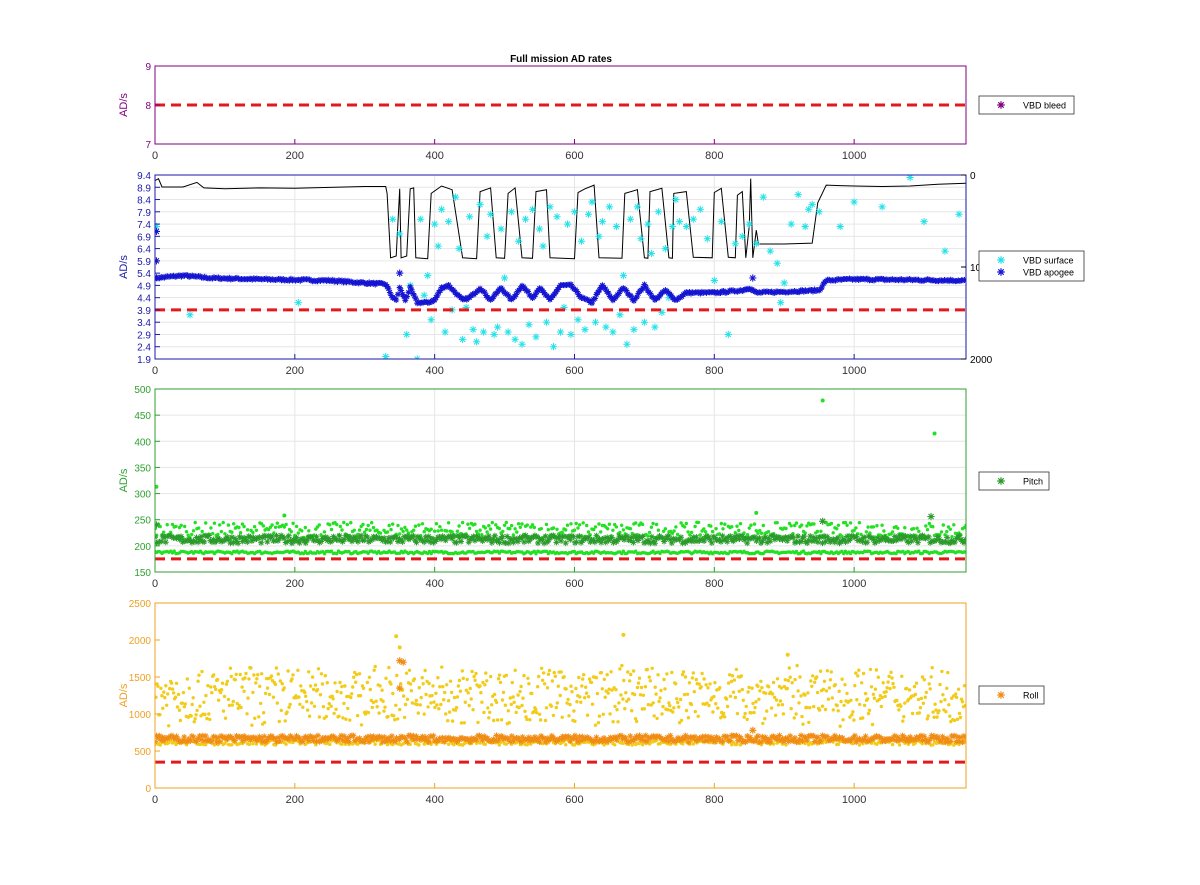 This screenshot has height=885, width=1200. I want to click on y-tick-label: 7, so click(148, 145).